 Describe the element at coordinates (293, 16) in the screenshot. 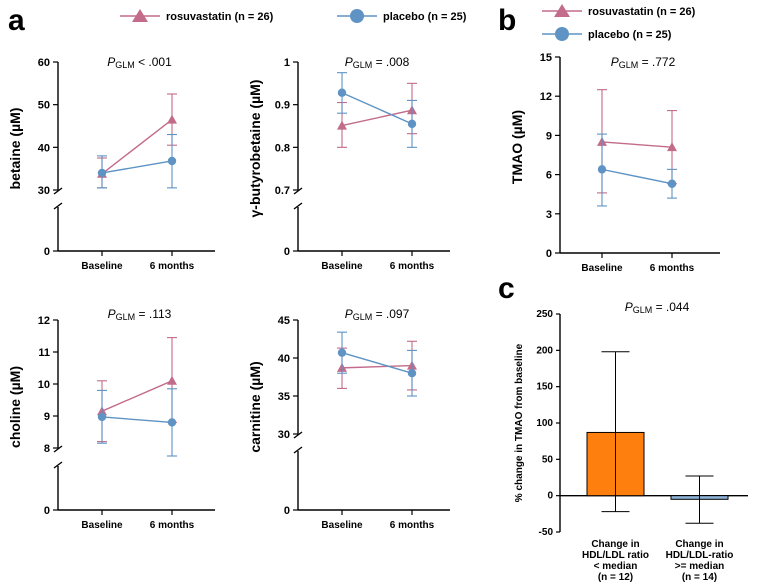

I see `legend-a: rosuvastatin (n = 26) placebo (n = 25)` at that location.